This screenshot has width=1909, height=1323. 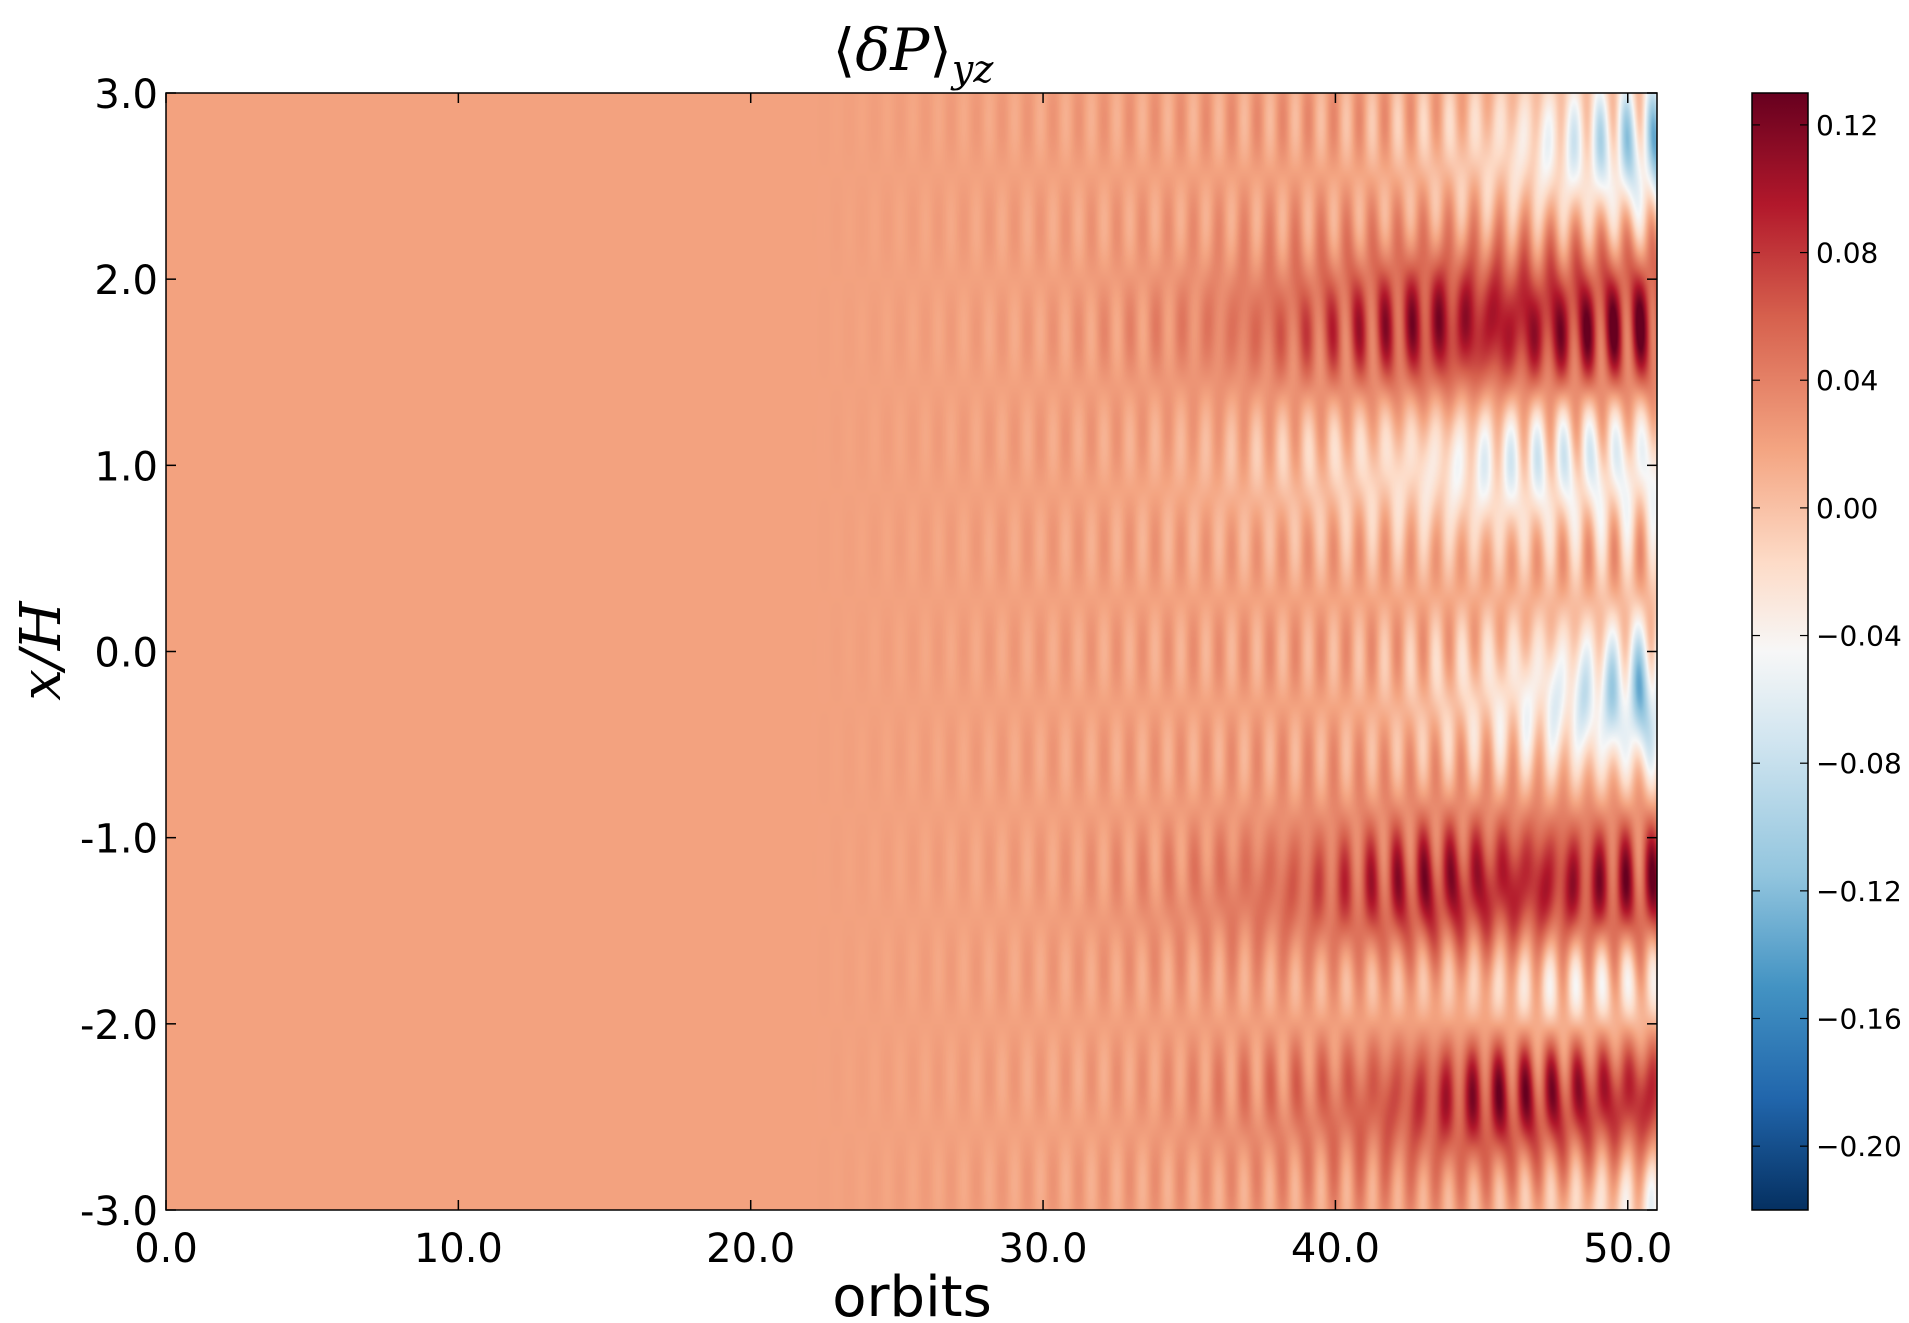 I want to click on y-tick-label: 3.0, so click(x=126, y=95).